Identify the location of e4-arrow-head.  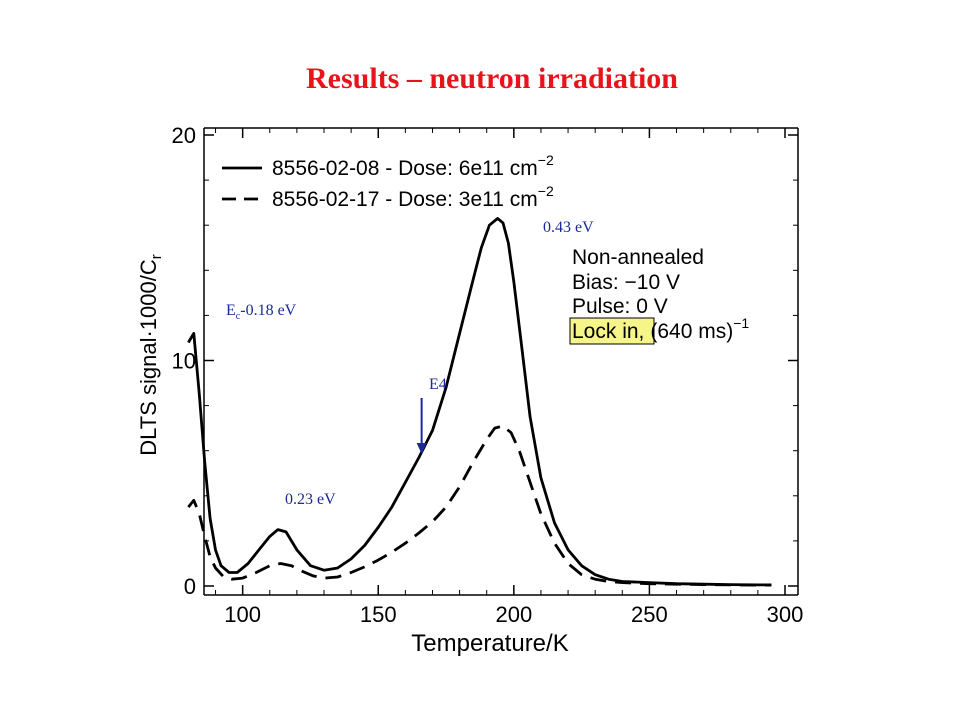
(421, 448).